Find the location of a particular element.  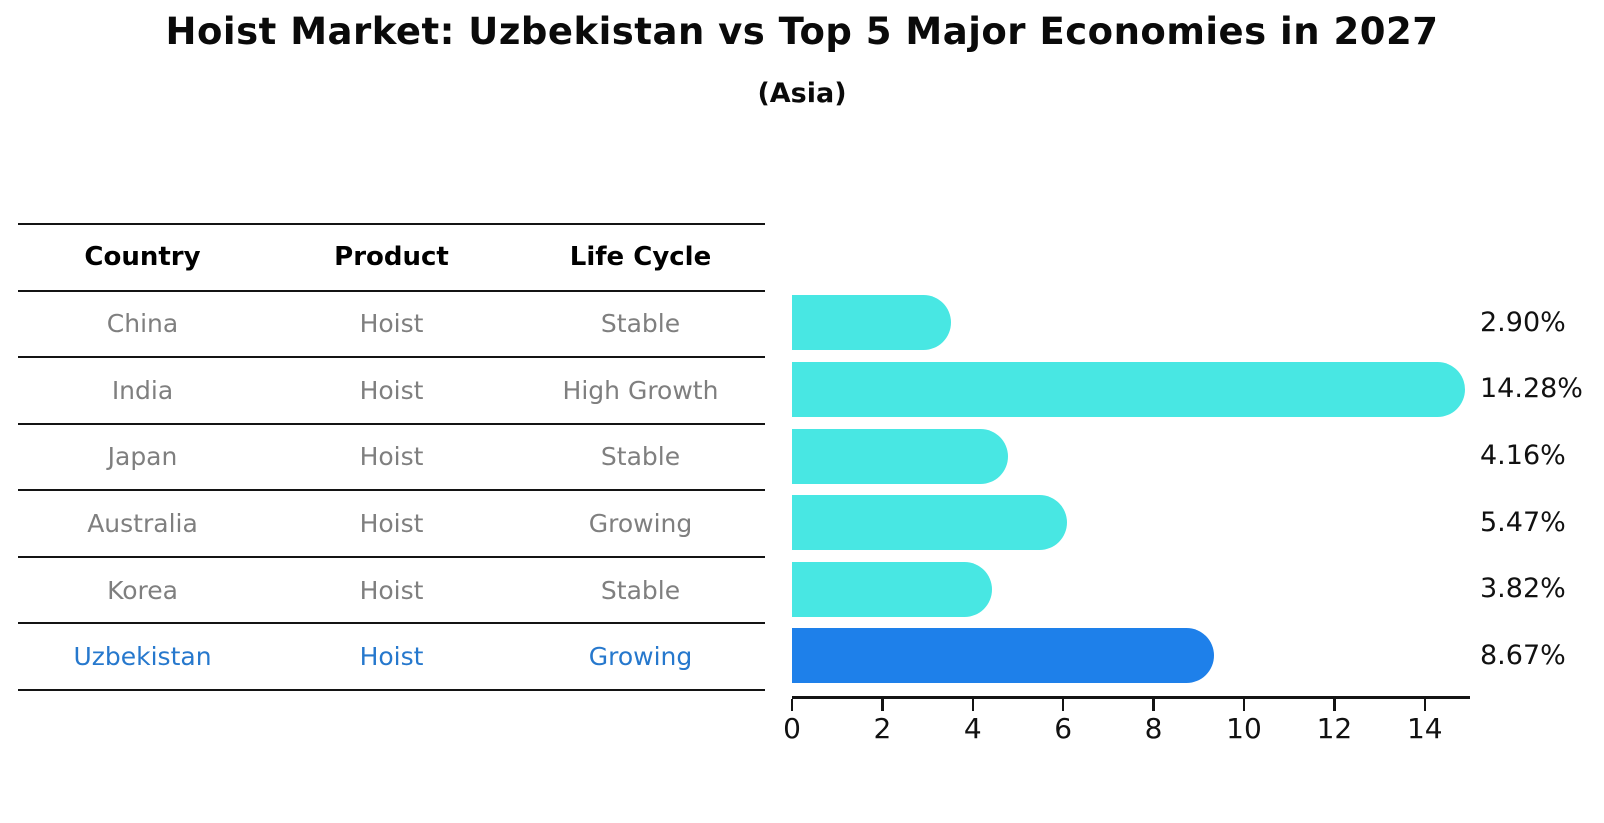

cell-product-india: Hoist is located at coordinates (391, 390).